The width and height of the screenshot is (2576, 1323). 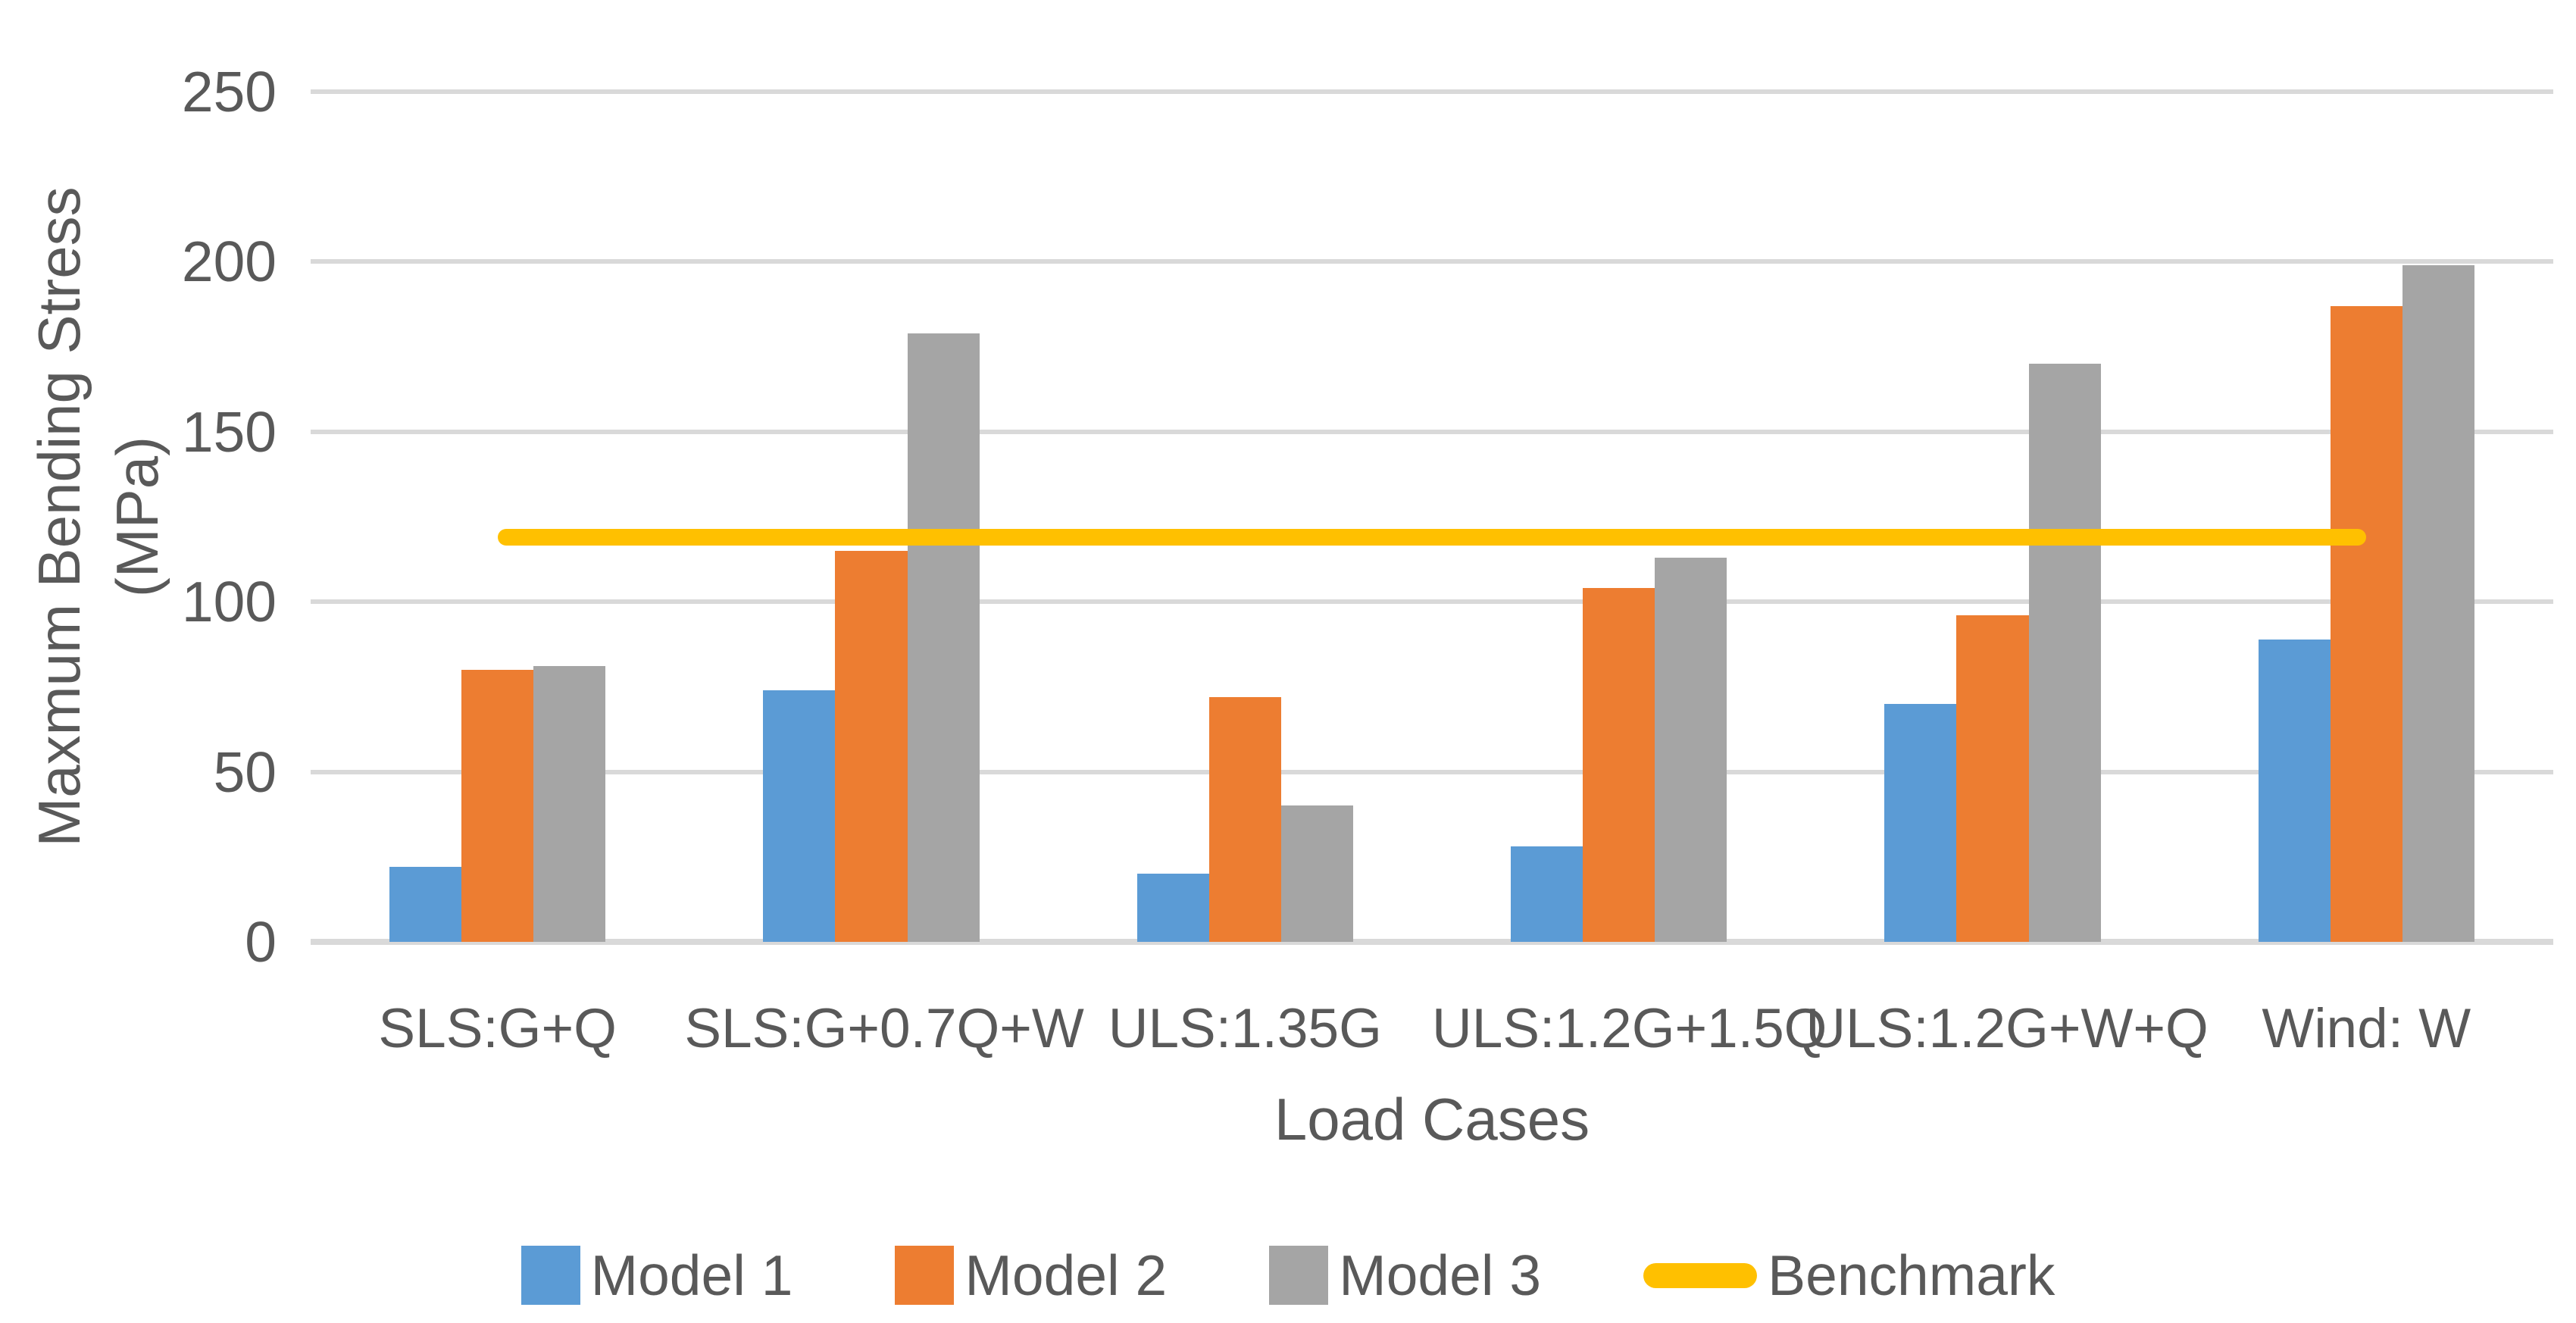 I want to click on bar-model-1-cat5, so click(x=1920, y=822).